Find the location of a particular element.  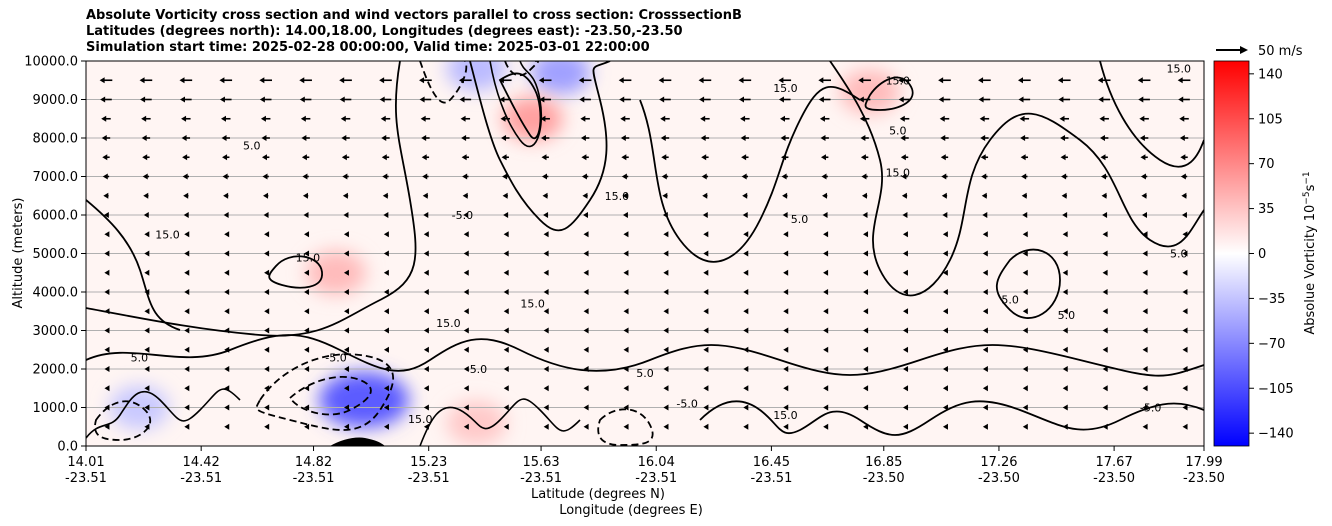

y-tick-label: 1000.0 is located at coordinates (56, 408).